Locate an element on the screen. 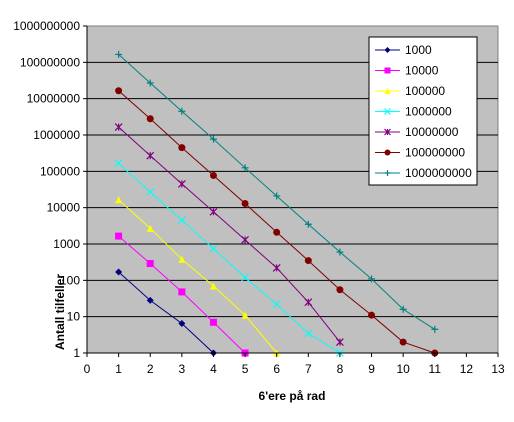 The image size is (514, 422). x-tick-label: 7 is located at coordinates (308, 369).